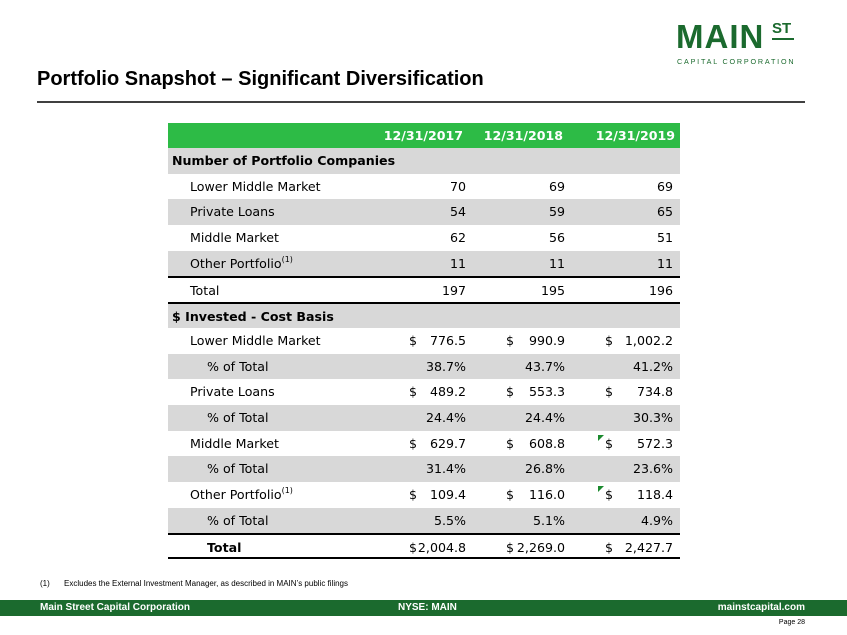  I want to click on section-label: Number of Portfolio Companies, so click(284, 160).